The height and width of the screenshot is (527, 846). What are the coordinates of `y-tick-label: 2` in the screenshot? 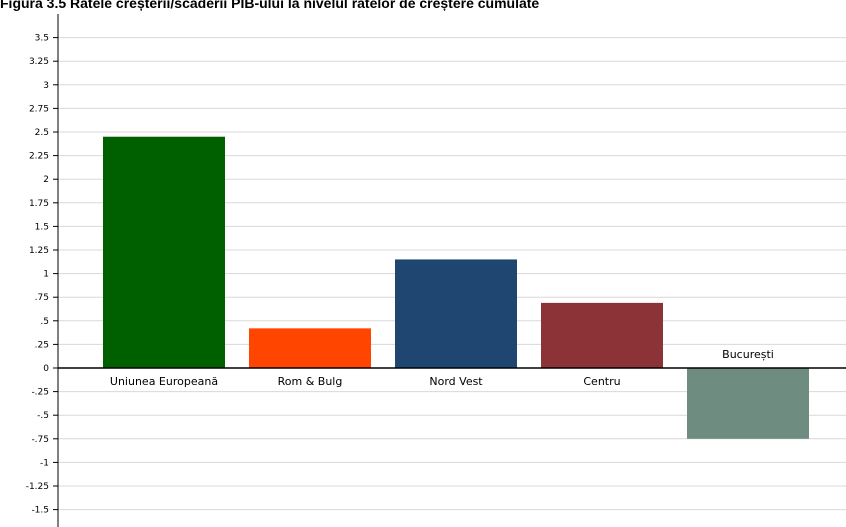 It's located at (46, 180).